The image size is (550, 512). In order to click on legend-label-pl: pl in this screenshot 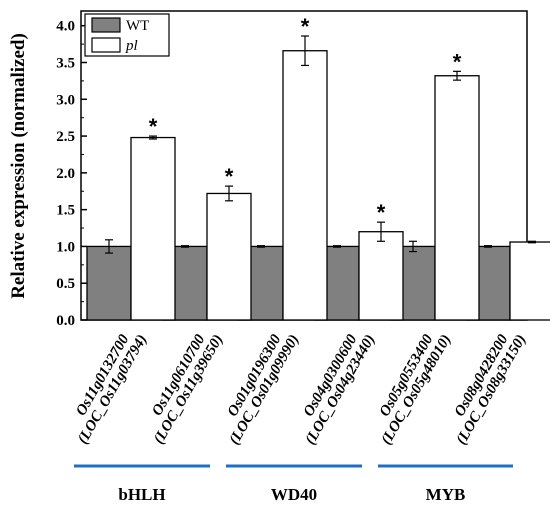, I will do `click(131, 46)`.